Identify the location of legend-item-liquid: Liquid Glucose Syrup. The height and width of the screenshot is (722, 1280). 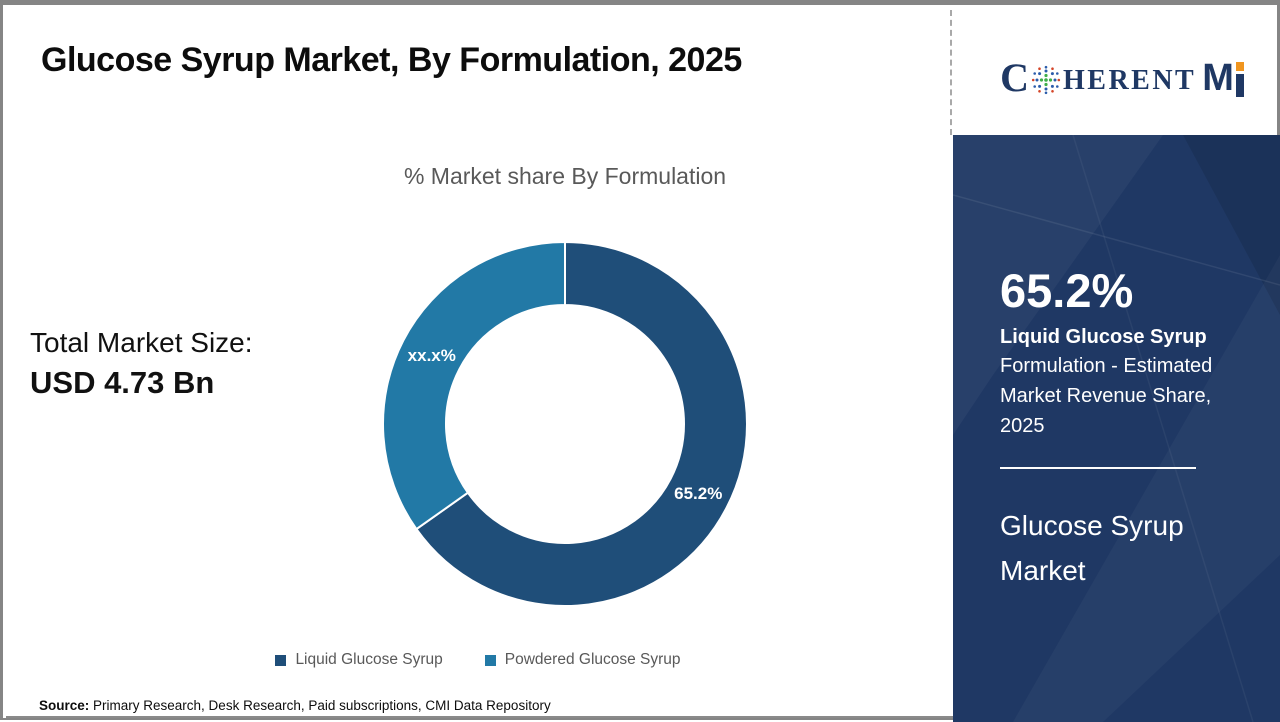
(359, 660).